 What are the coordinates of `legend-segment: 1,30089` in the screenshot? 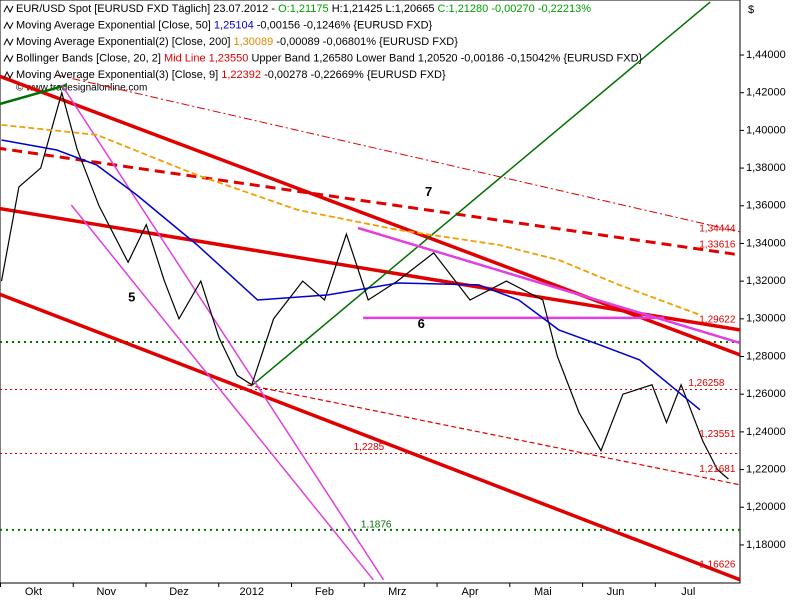 It's located at (253, 42).